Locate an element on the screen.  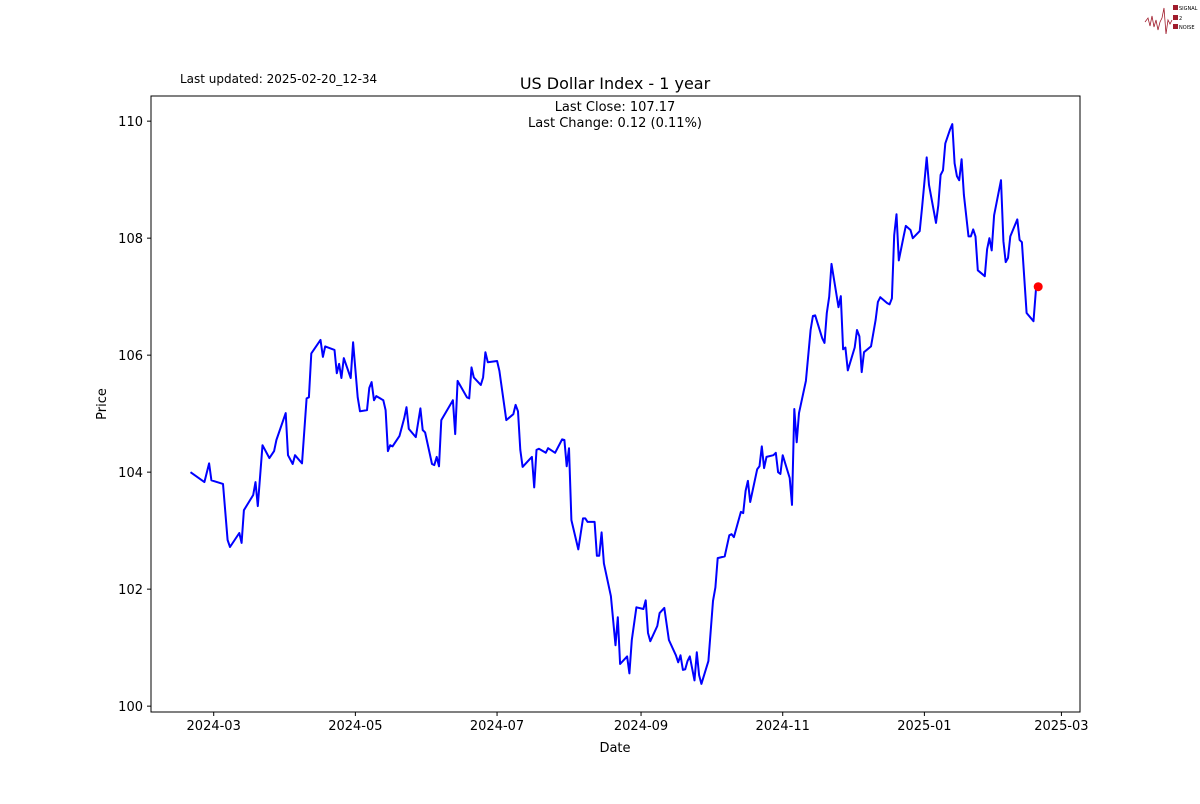
last-updated: Last updated: 2025-02-20_12-34 is located at coordinates (278, 79).